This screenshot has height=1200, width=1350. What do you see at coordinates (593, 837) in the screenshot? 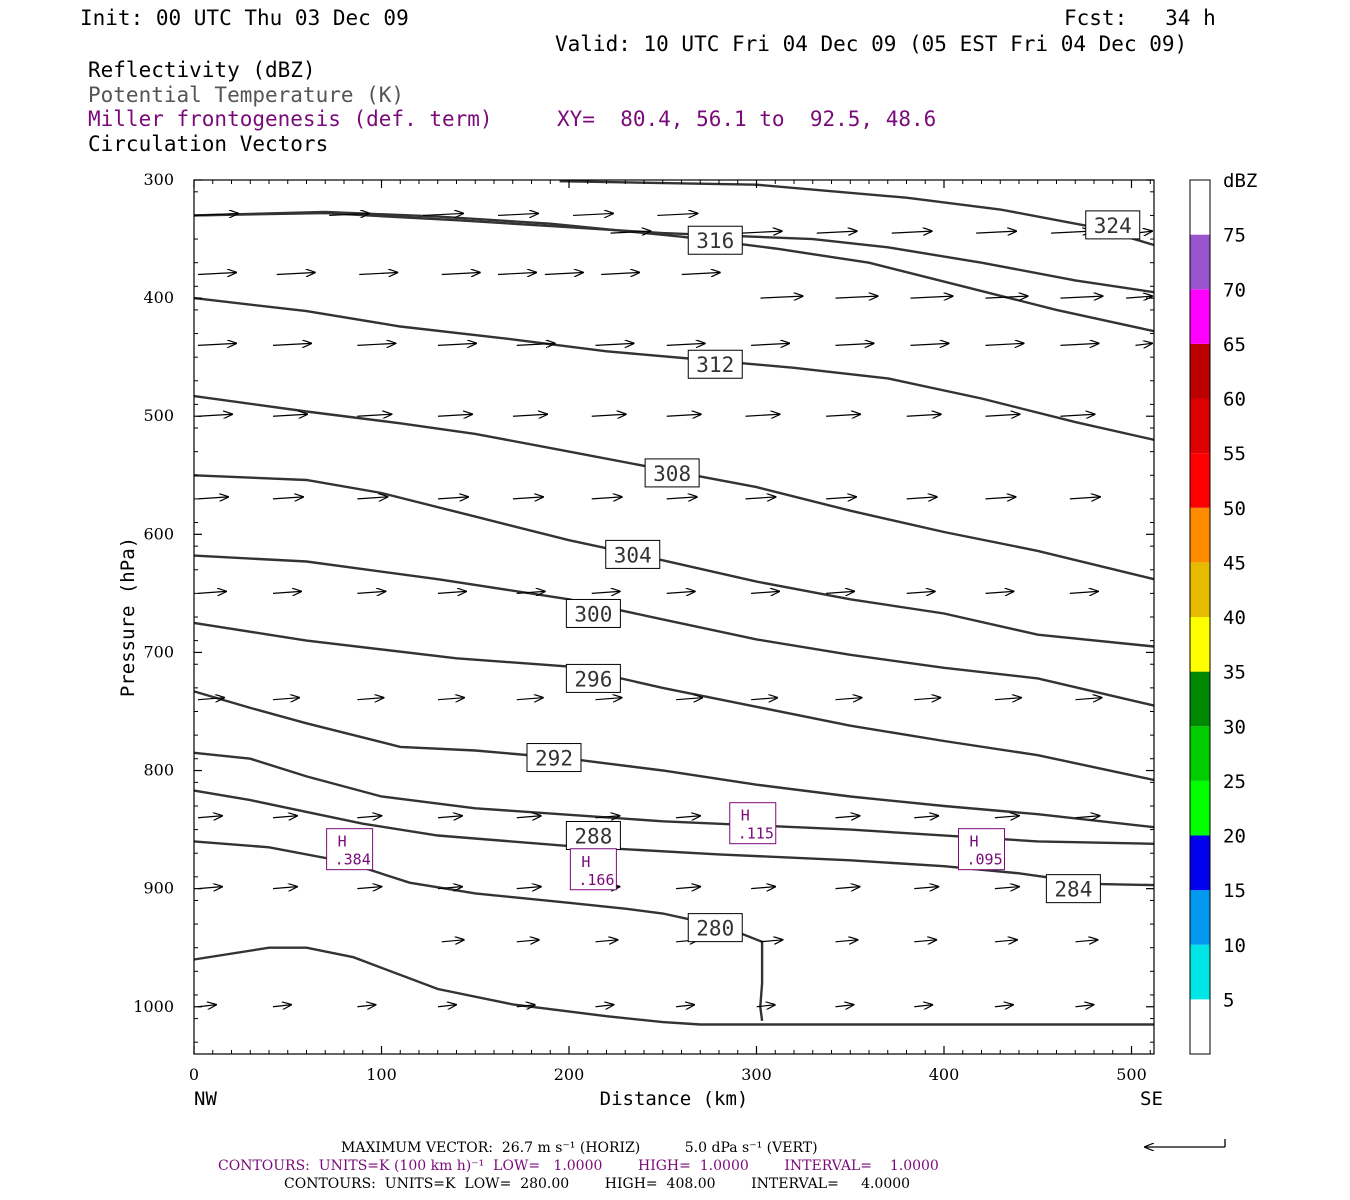
I see `contour-label-8: 288` at bounding box center [593, 837].